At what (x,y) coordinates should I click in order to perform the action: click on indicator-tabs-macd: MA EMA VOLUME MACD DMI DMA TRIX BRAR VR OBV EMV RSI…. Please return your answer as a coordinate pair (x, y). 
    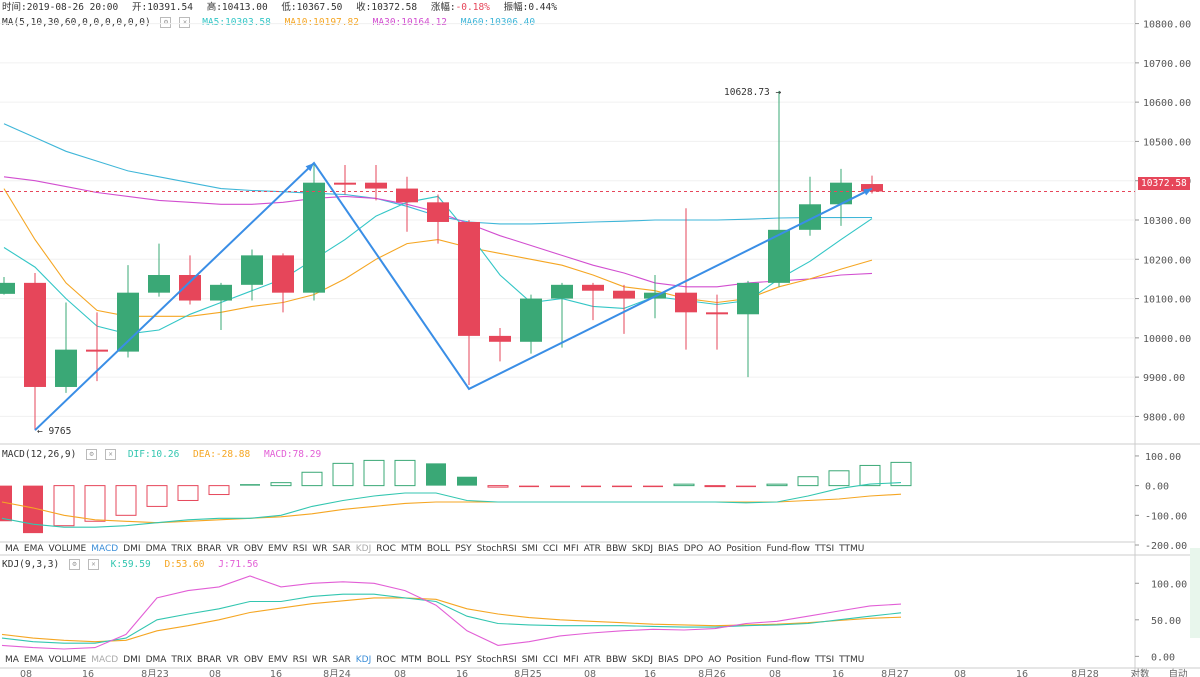
    Looking at the image, I should click on (432, 549).